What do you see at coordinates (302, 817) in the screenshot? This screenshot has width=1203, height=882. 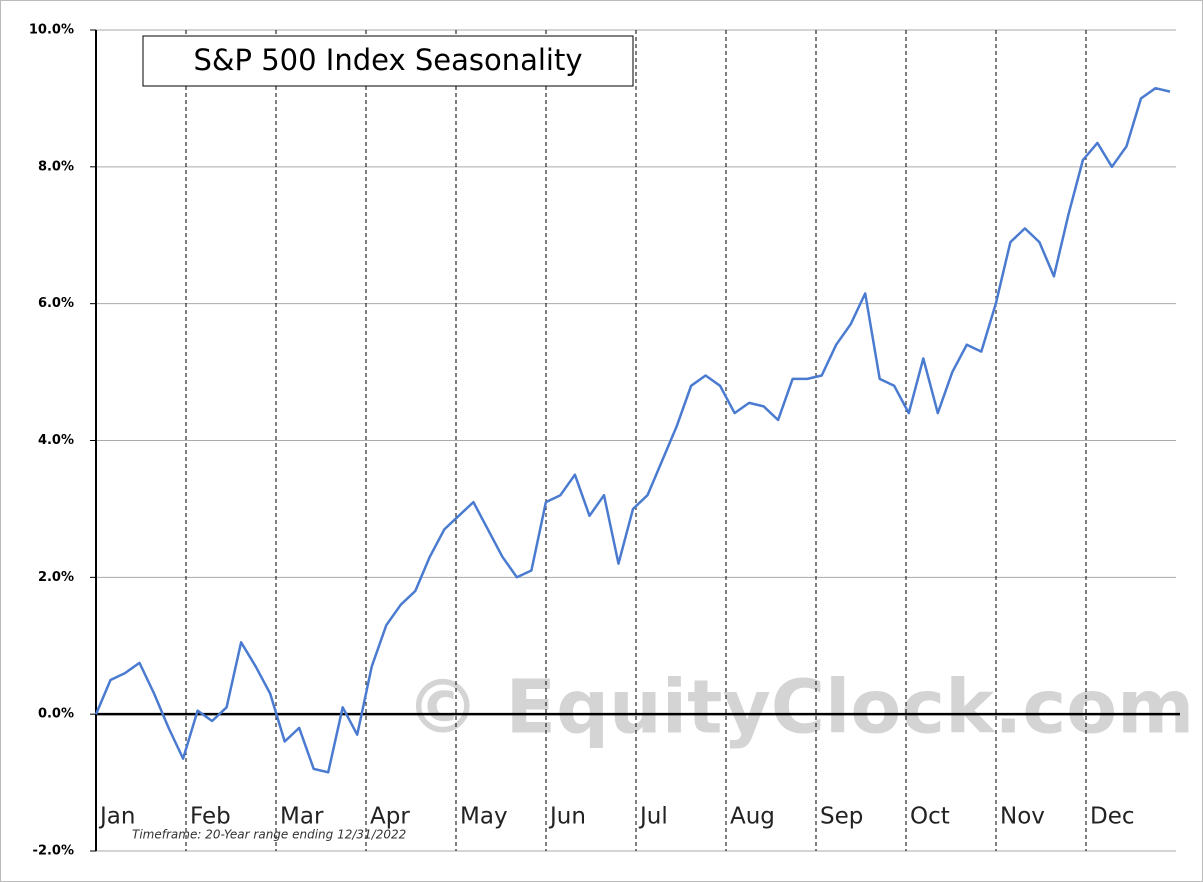 I see `x-tick-label: Mar` at bounding box center [302, 817].